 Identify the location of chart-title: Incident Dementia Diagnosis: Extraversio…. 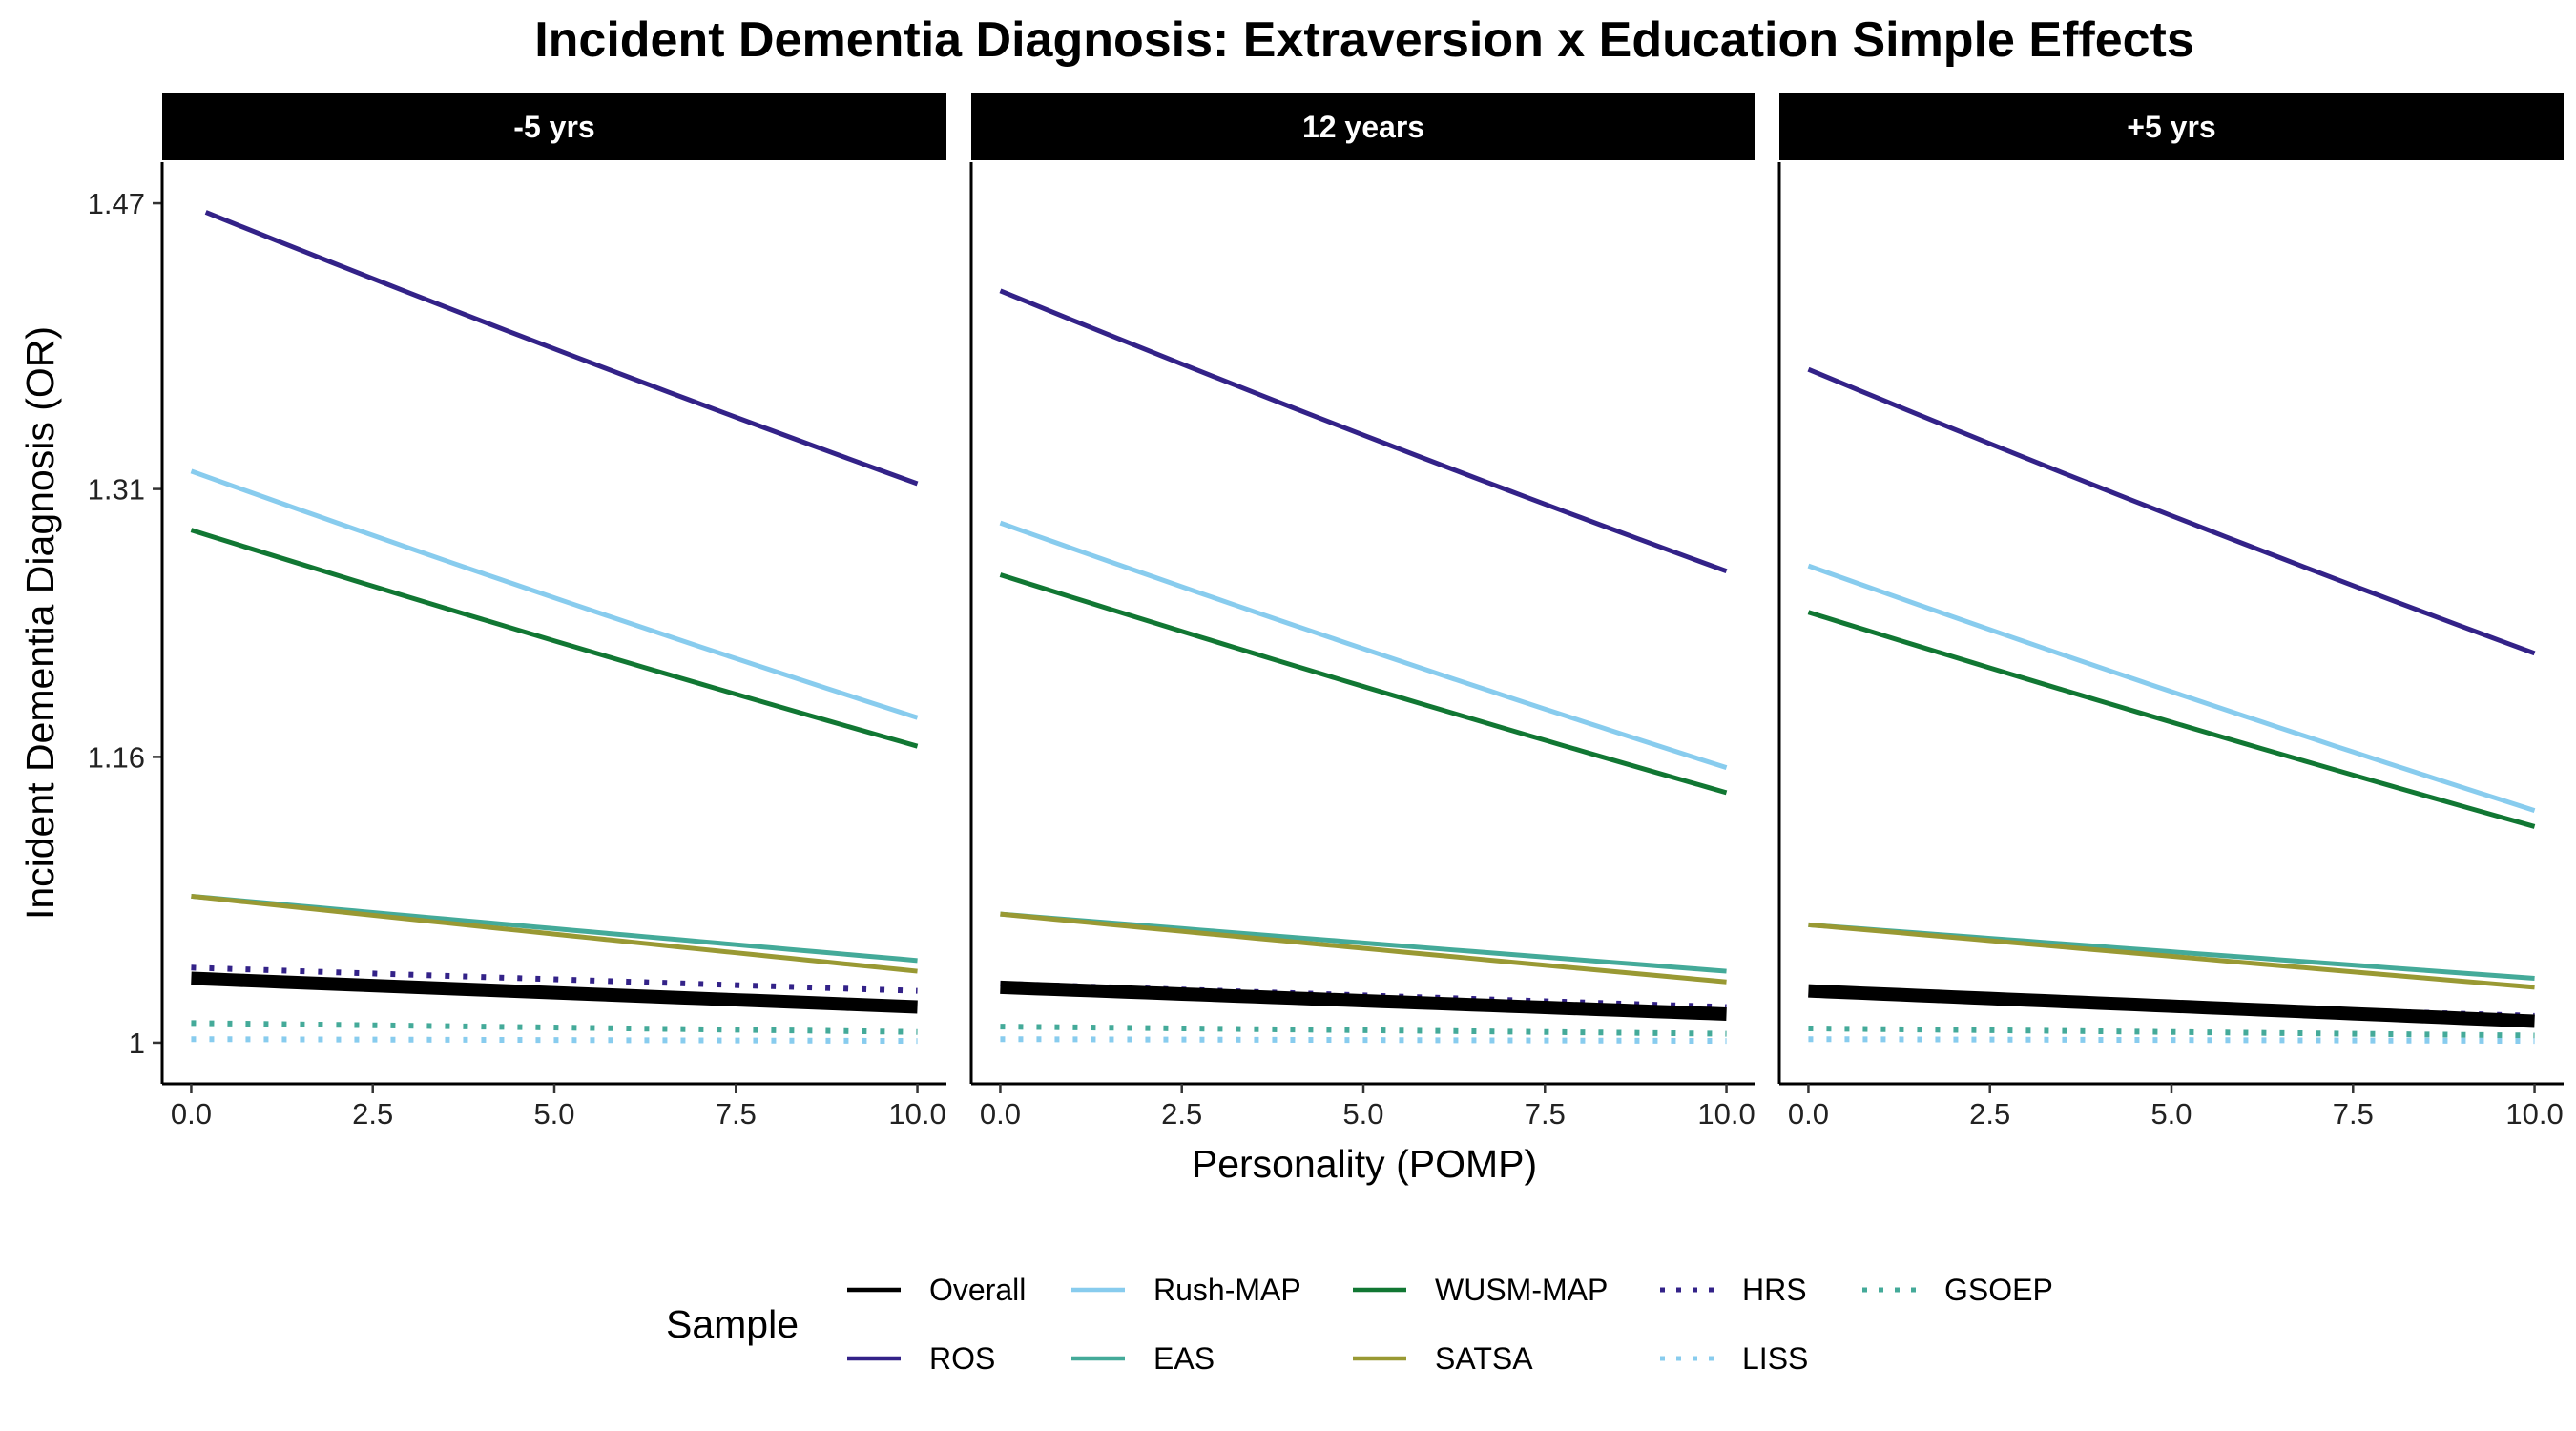
(1364, 40).